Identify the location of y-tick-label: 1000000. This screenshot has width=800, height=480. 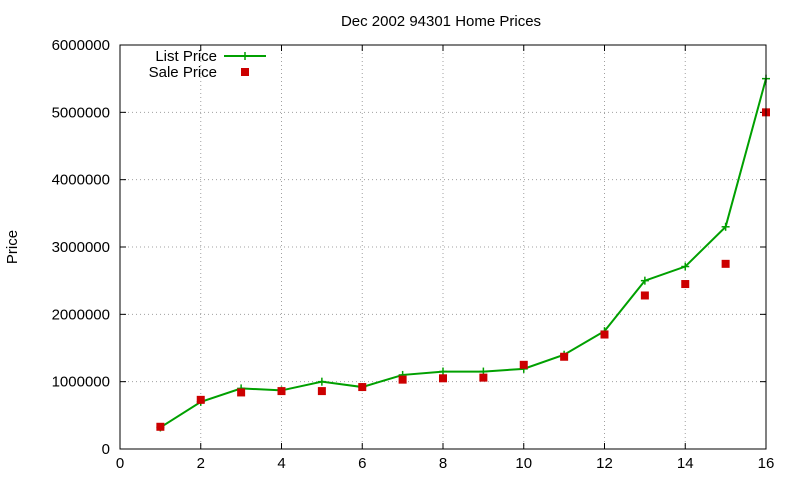
(81, 382).